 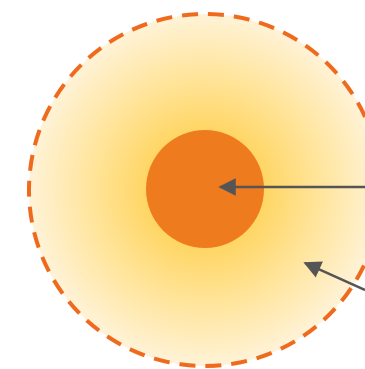 I want to click on inner-core, so click(x=205, y=189).